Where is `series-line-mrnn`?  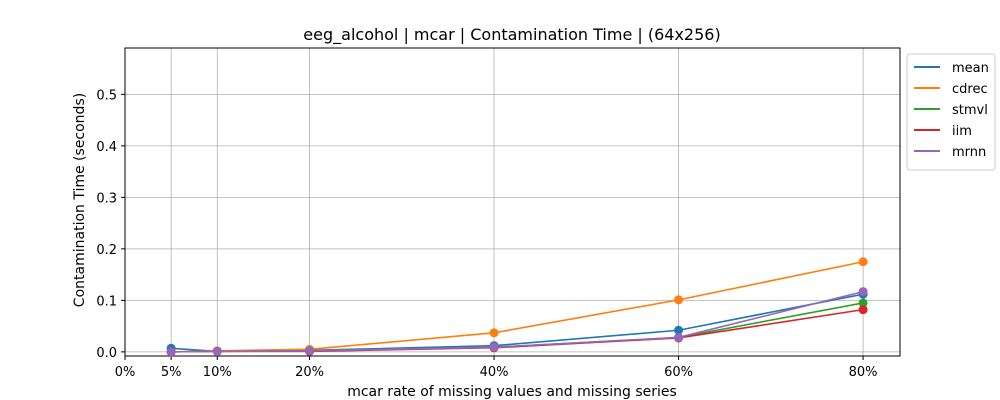
series-line-mrnn is located at coordinates (517, 321).